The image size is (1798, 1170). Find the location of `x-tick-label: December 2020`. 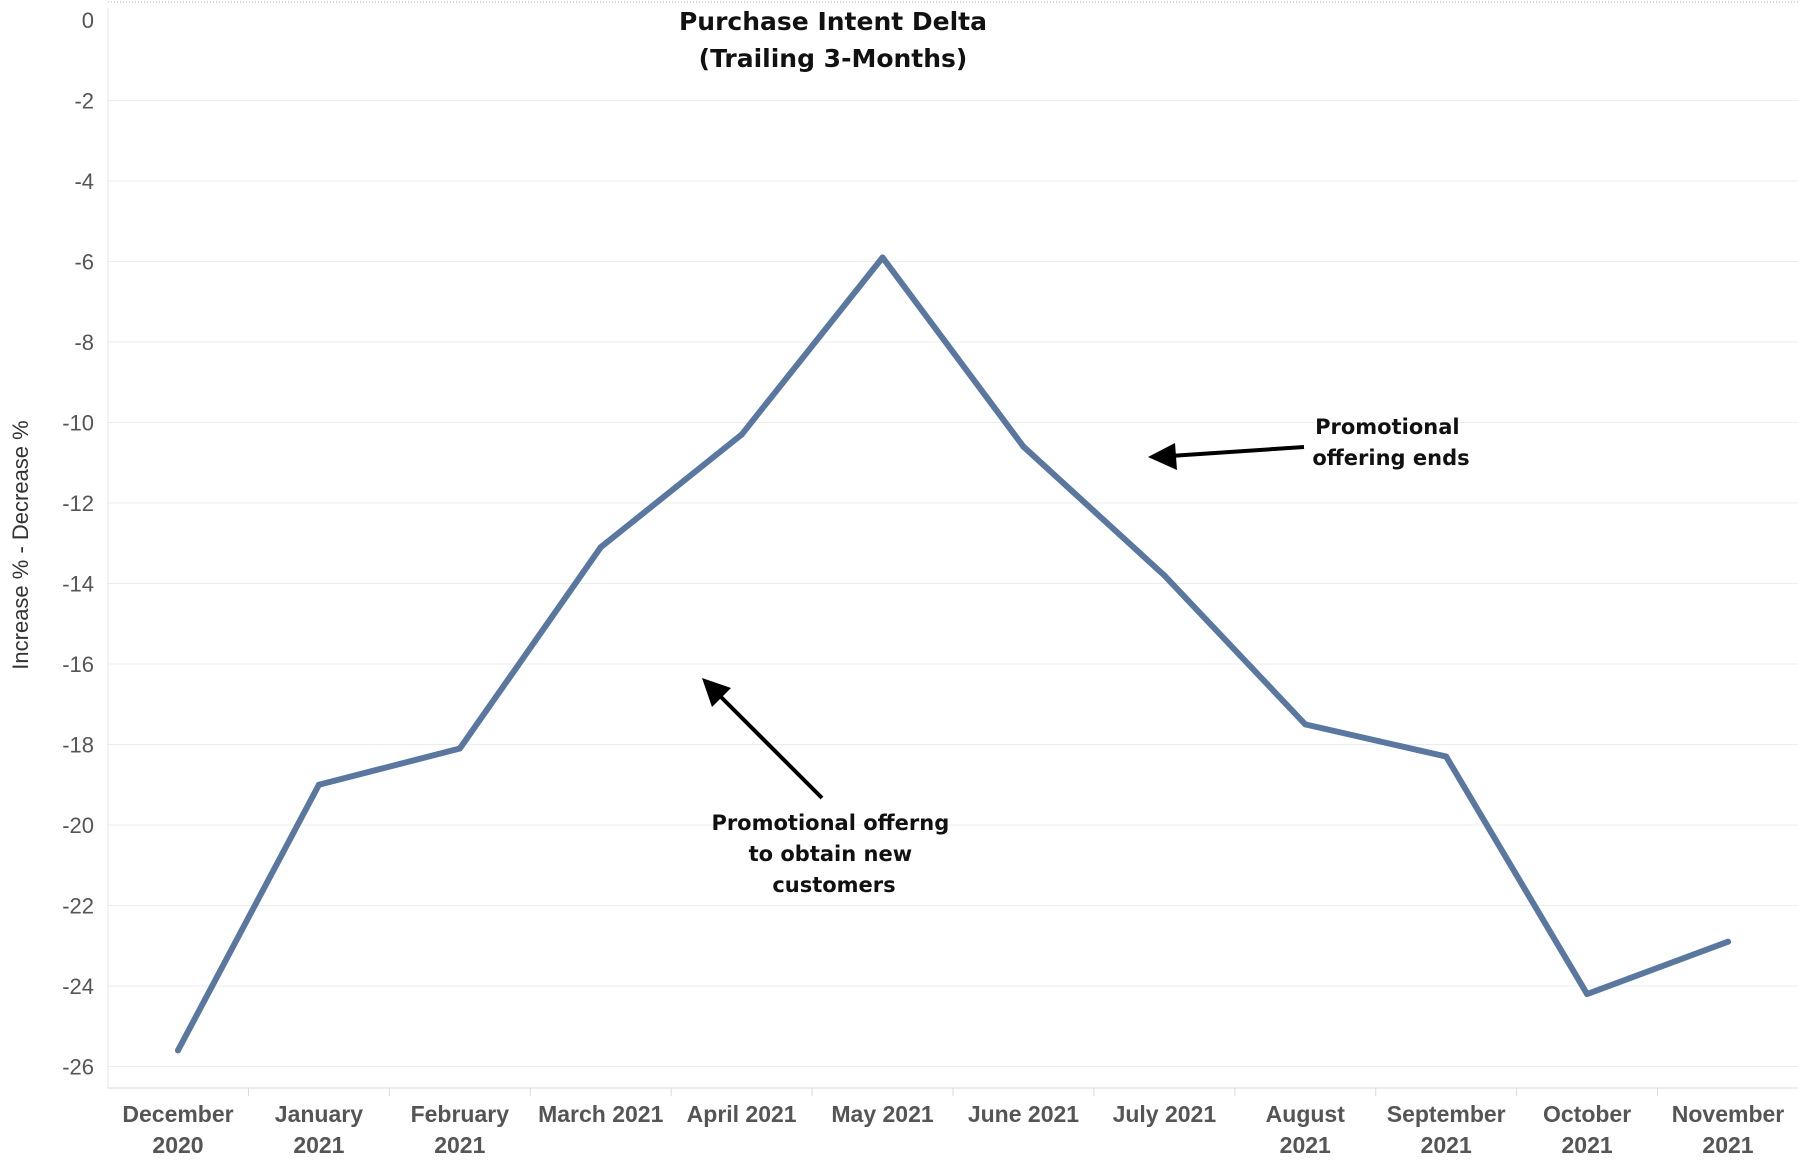

x-tick-label: December 2020 is located at coordinates (177, 1129).